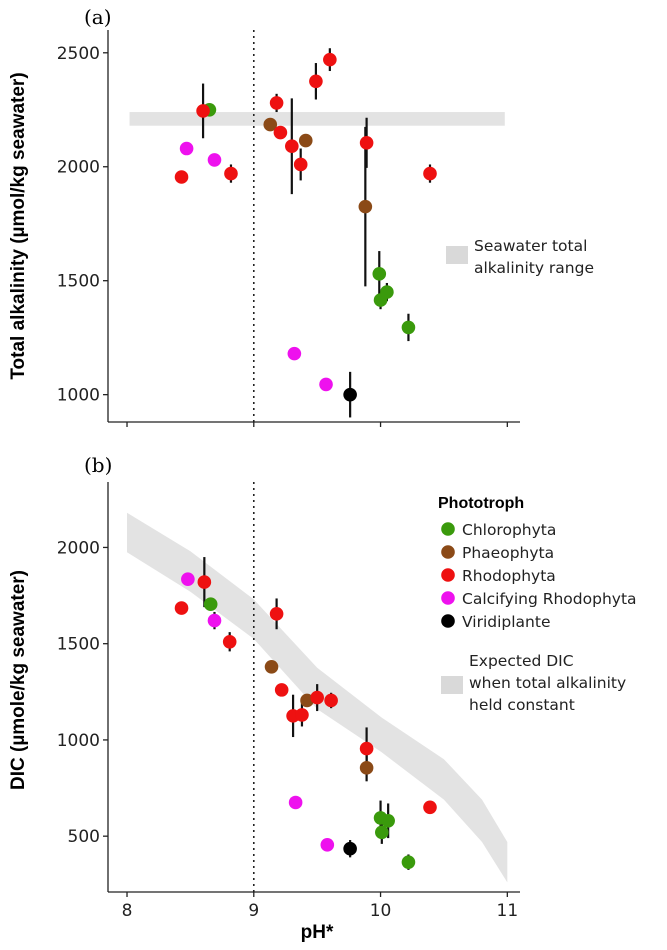 This screenshot has height=950, width=667. I want to click on legend-label-chlorophyta: Chlorophyta, so click(509, 530).